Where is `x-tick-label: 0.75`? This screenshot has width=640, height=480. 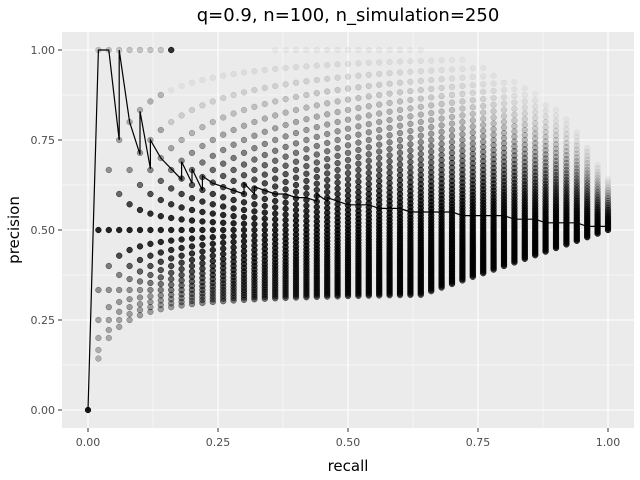 x-tick-label: 0.75 is located at coordinates (478, 442).